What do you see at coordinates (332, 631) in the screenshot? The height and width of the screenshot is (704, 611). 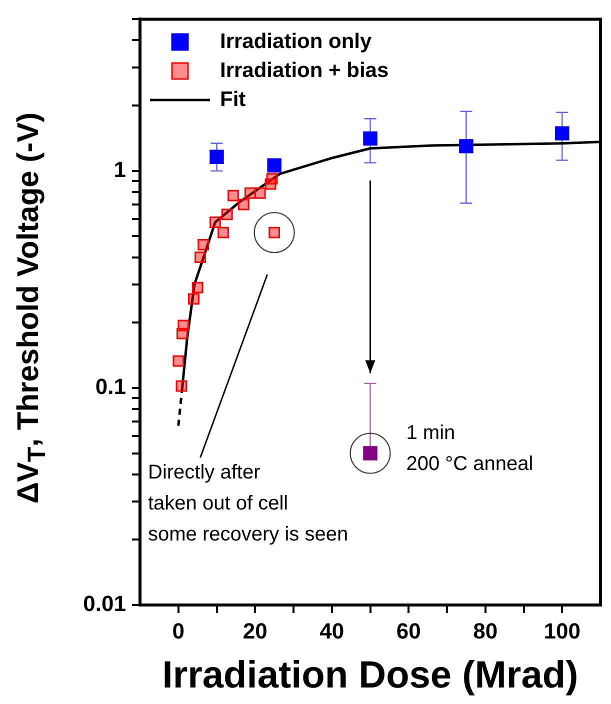 I see `x-tick-label: 40` at bounding box center [332, 631].